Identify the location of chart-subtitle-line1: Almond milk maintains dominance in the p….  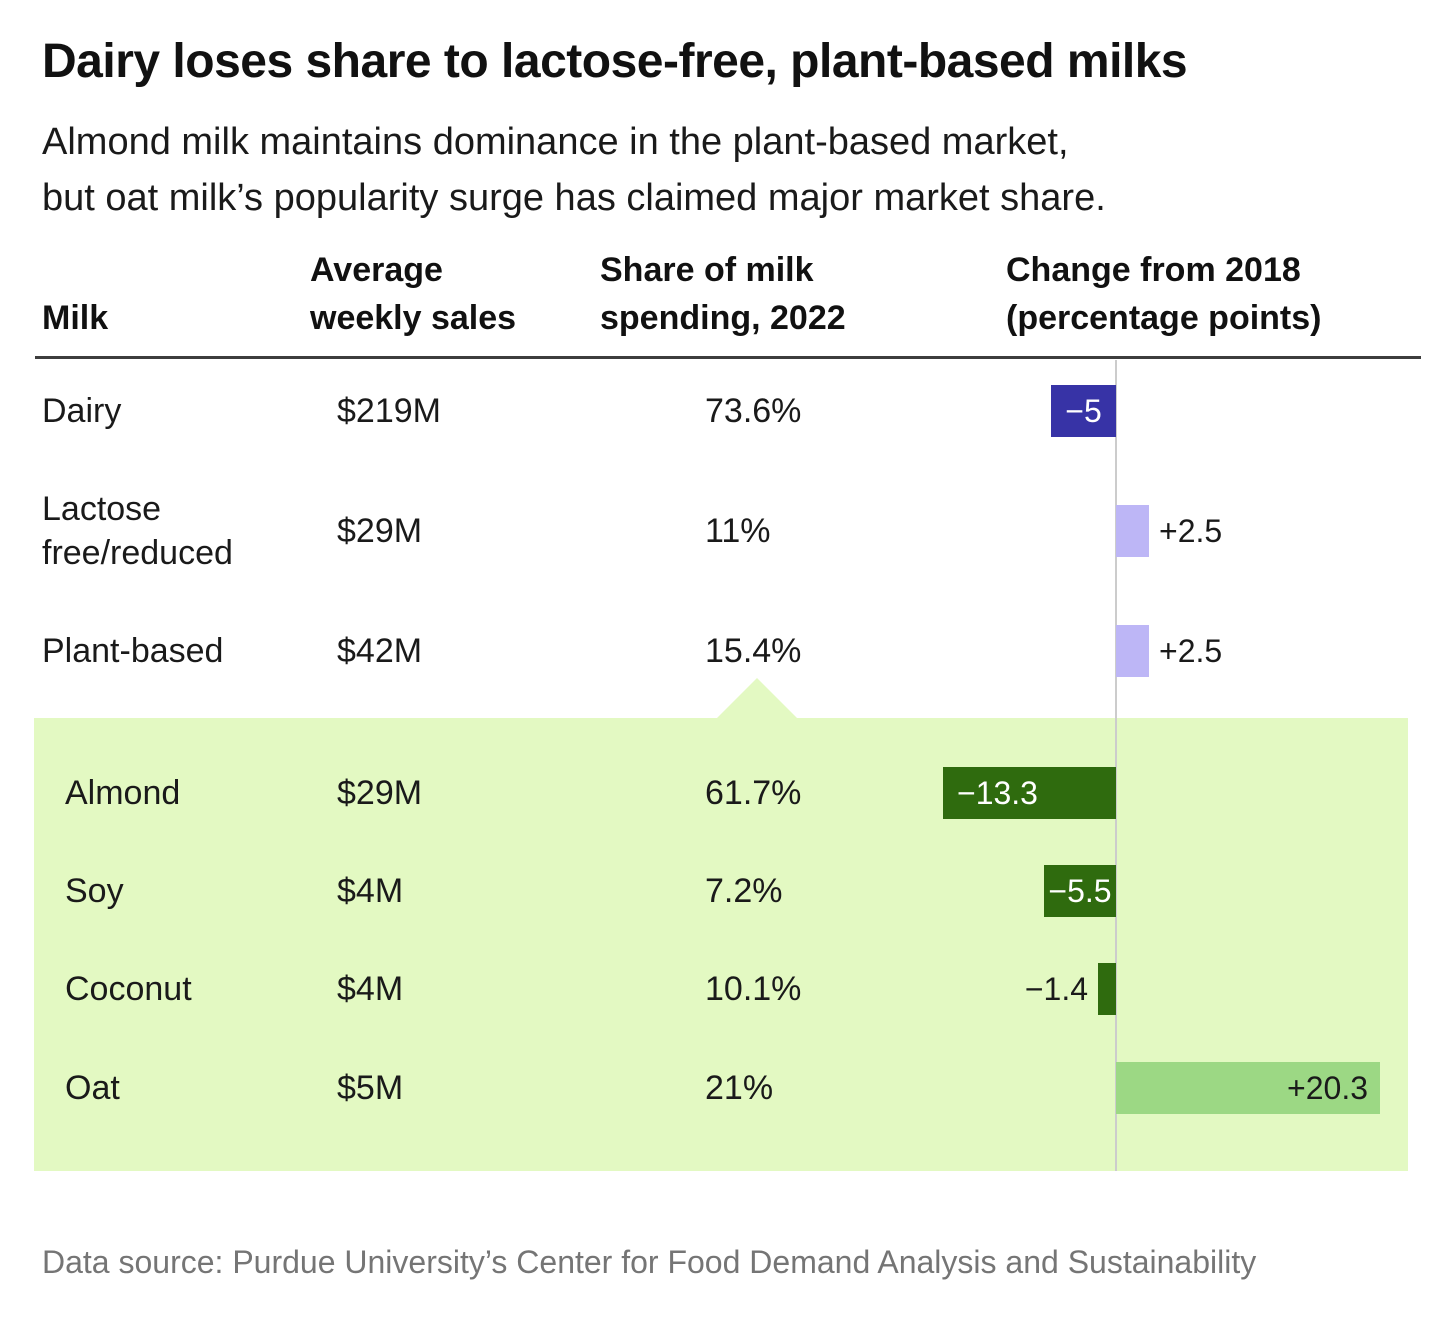
(555, 142).